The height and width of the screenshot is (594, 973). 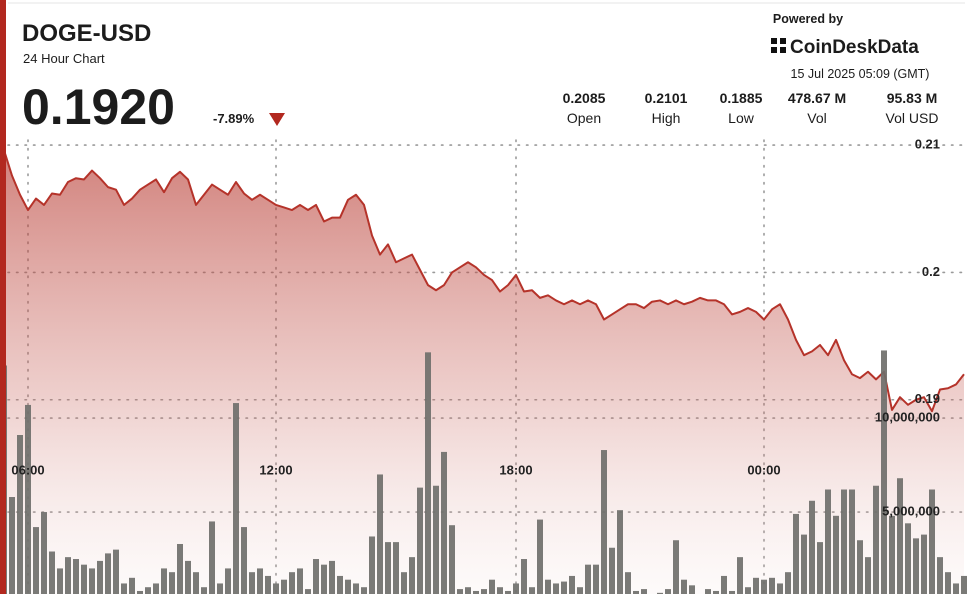 What do you see at coordinates (277, 119) in the screenshot?
I see `down-arrow` at bounding box center [277, 119].